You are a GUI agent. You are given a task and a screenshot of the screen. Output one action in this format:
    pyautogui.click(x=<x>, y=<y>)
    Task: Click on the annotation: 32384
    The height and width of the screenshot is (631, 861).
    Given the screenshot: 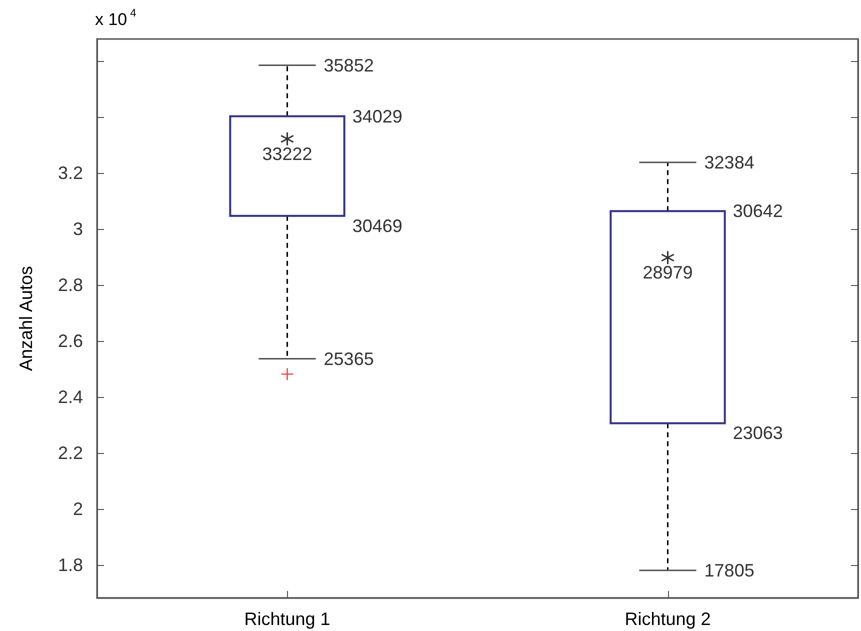 What is the action you would take?
    pyautogui.click(x=729, y=162)
    